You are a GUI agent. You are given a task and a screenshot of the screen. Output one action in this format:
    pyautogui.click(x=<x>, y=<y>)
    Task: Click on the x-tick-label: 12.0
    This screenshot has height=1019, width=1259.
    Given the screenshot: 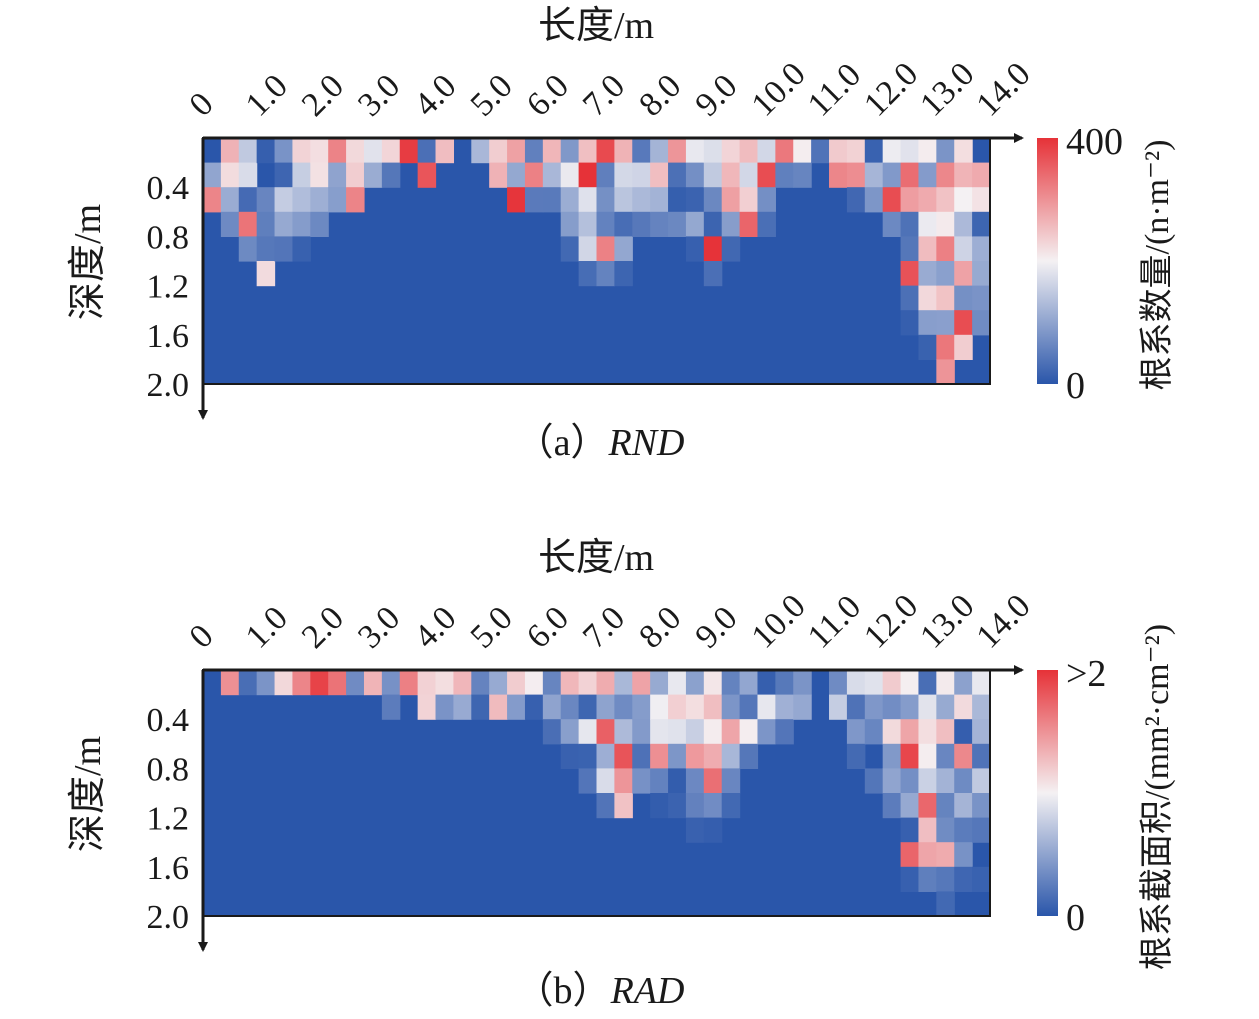 What is the action you would take?
    pyautogui.click(x=891, y=89)
    